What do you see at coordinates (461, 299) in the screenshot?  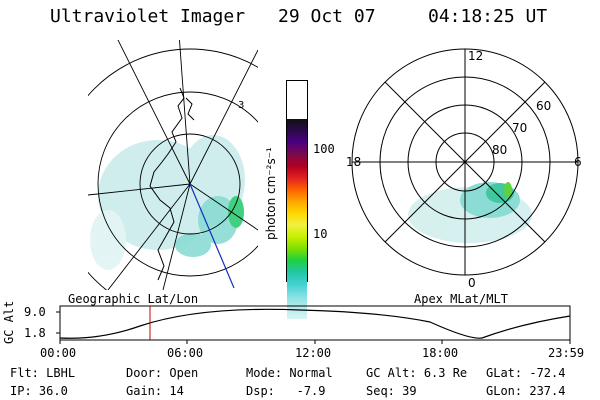 I see `polar-map-label: Apex MLat/MLT` at bounding box center [461, 299].